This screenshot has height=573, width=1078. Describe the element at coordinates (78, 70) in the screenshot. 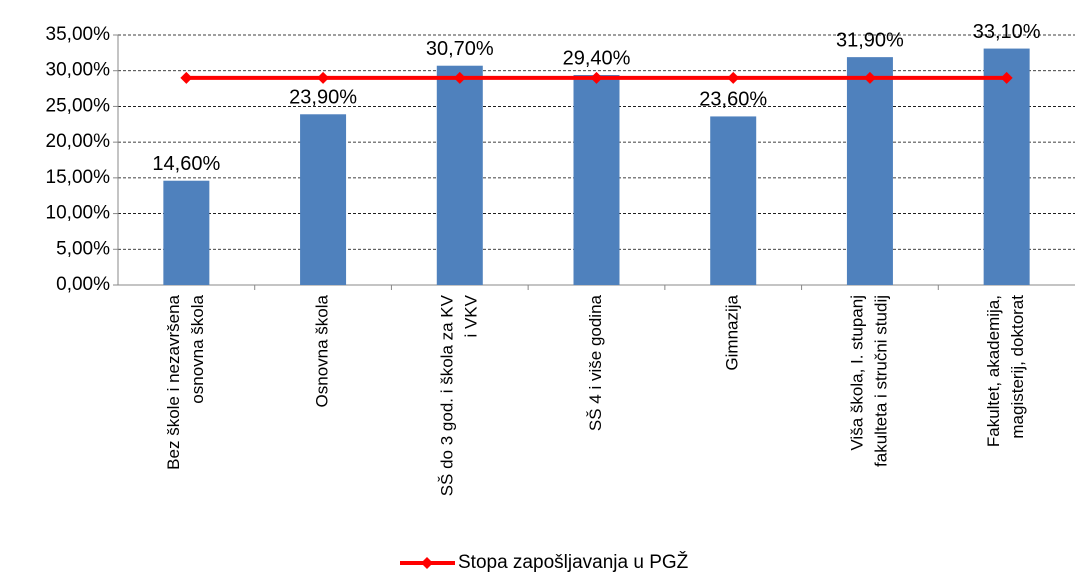

I see `y-tick-label: 30,00%` at that location.